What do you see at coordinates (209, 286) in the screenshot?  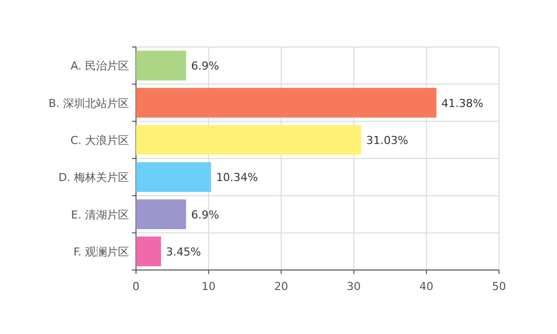 I see `x-tick-label: 10` at bounding box center [209, 286].